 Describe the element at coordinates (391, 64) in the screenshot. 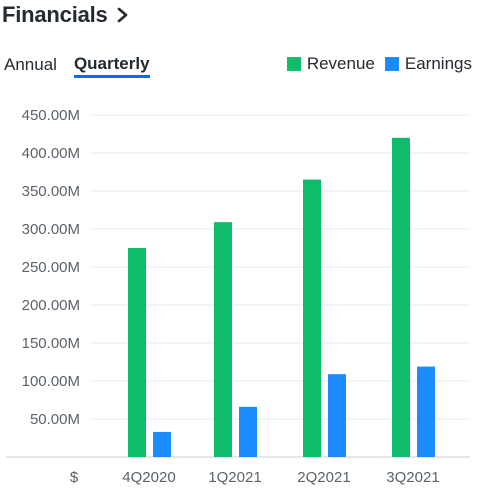

I see `legend-swatch-earnings` at that location.